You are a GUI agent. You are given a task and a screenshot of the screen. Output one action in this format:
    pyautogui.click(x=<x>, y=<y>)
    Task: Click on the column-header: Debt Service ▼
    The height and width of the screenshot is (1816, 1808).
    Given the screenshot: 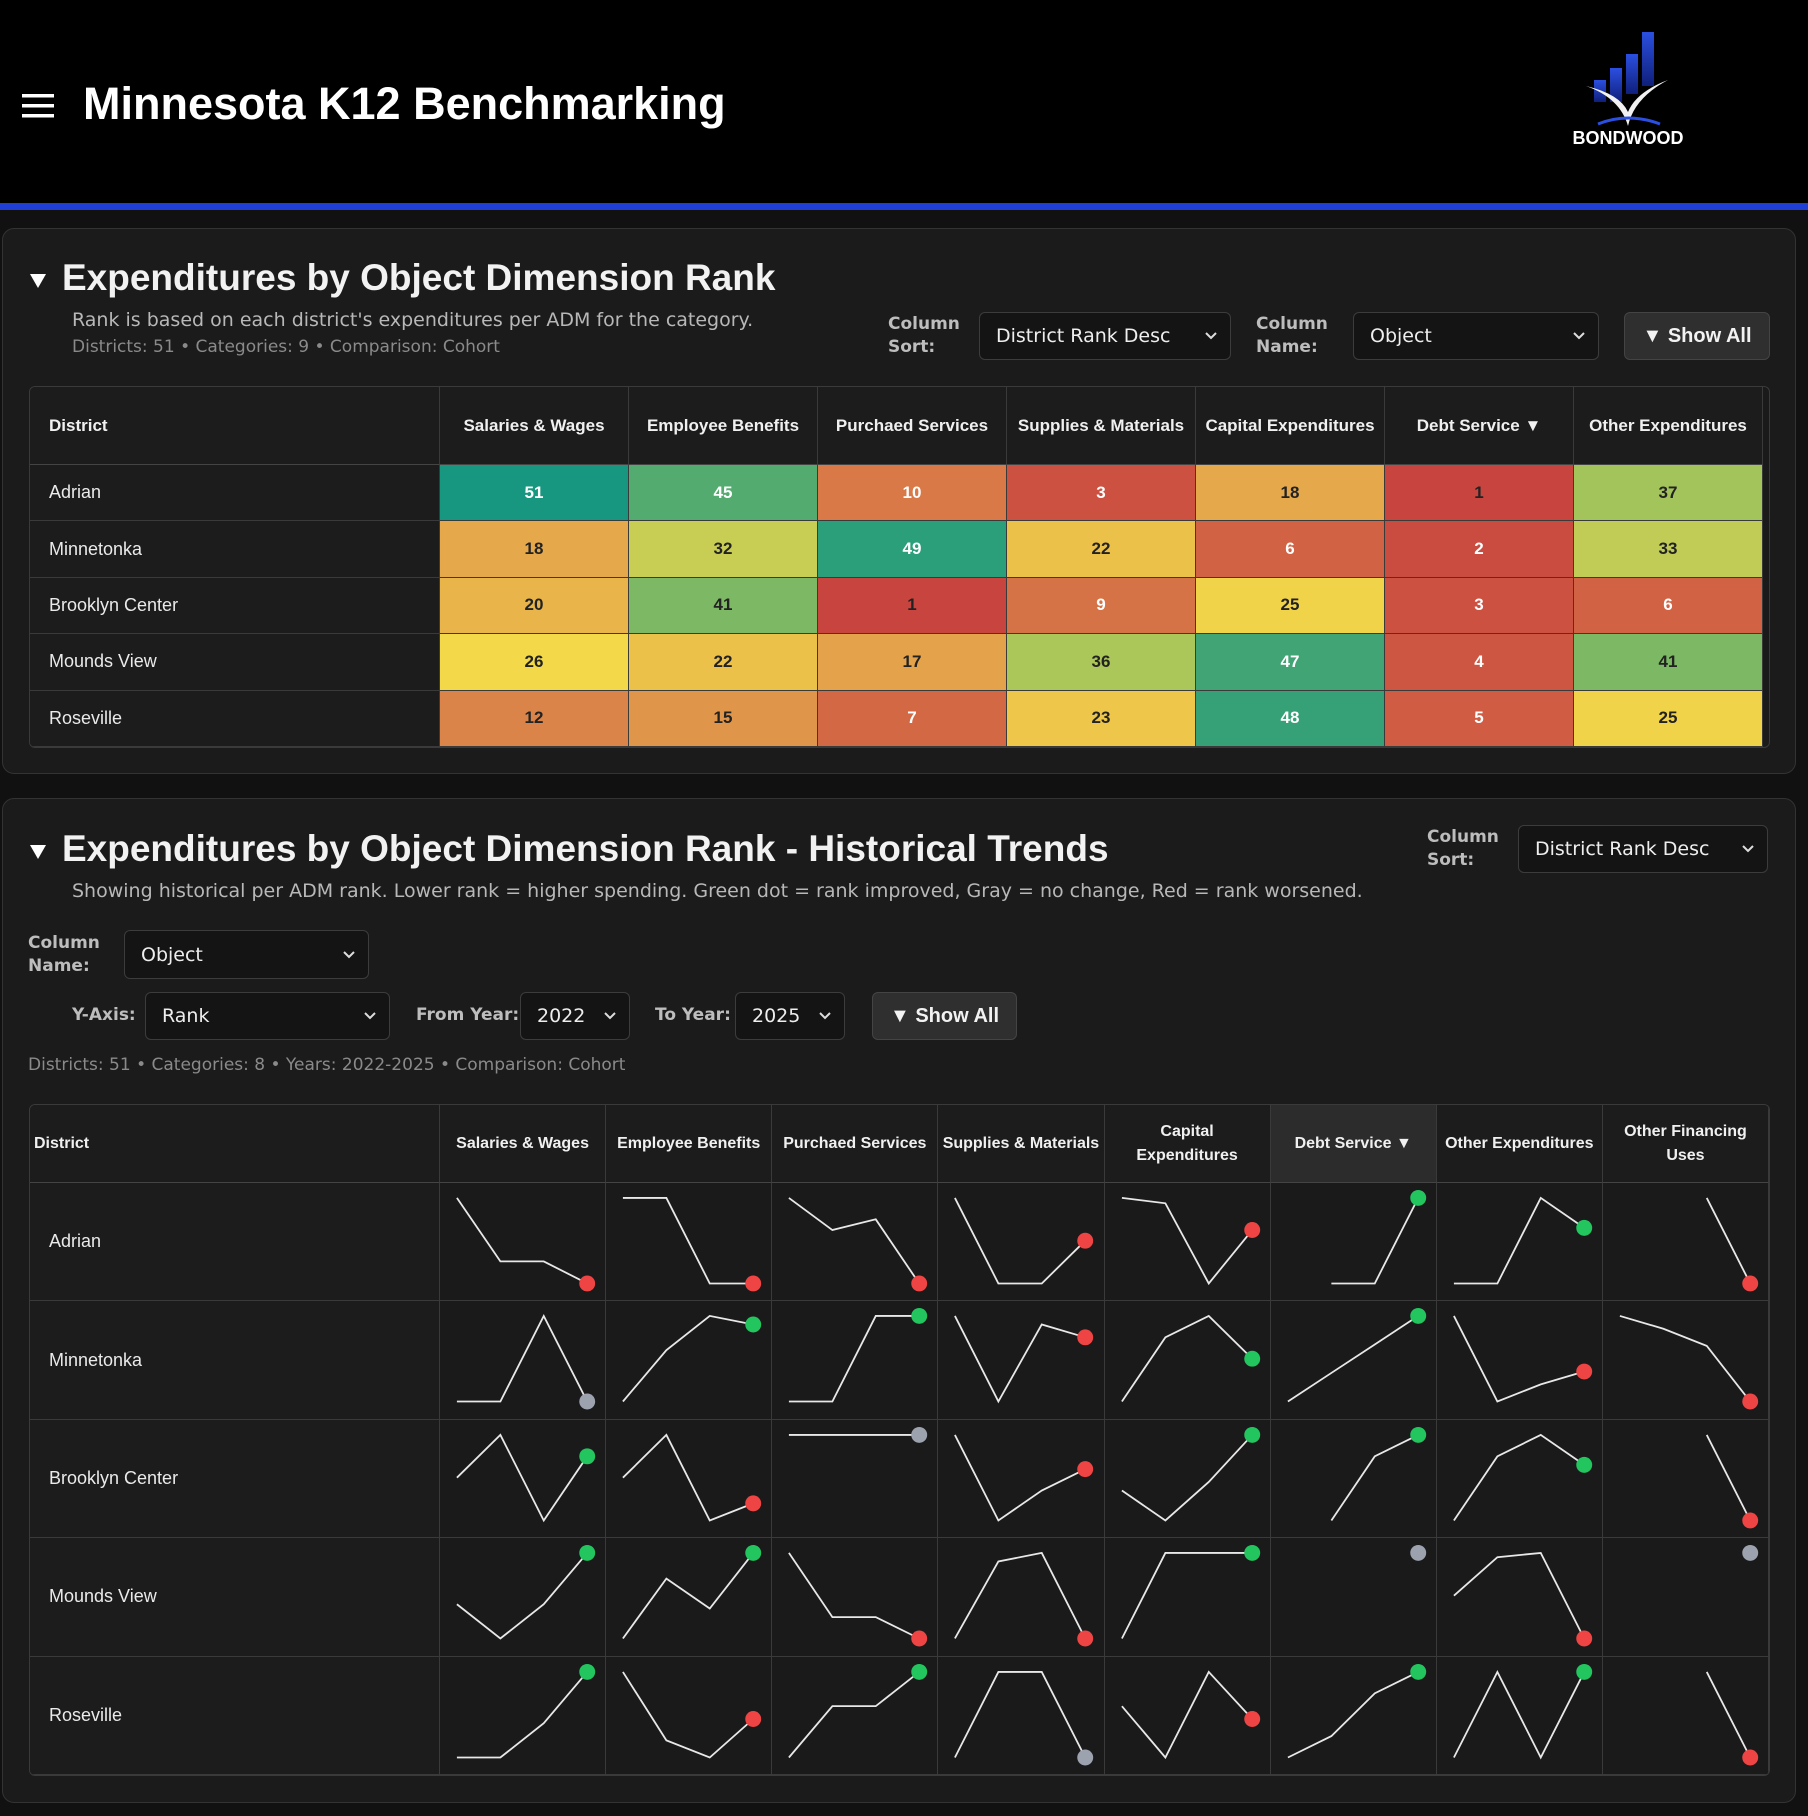 What is the action you would take?
    pyautogui.click(x=1479, y=426)
    